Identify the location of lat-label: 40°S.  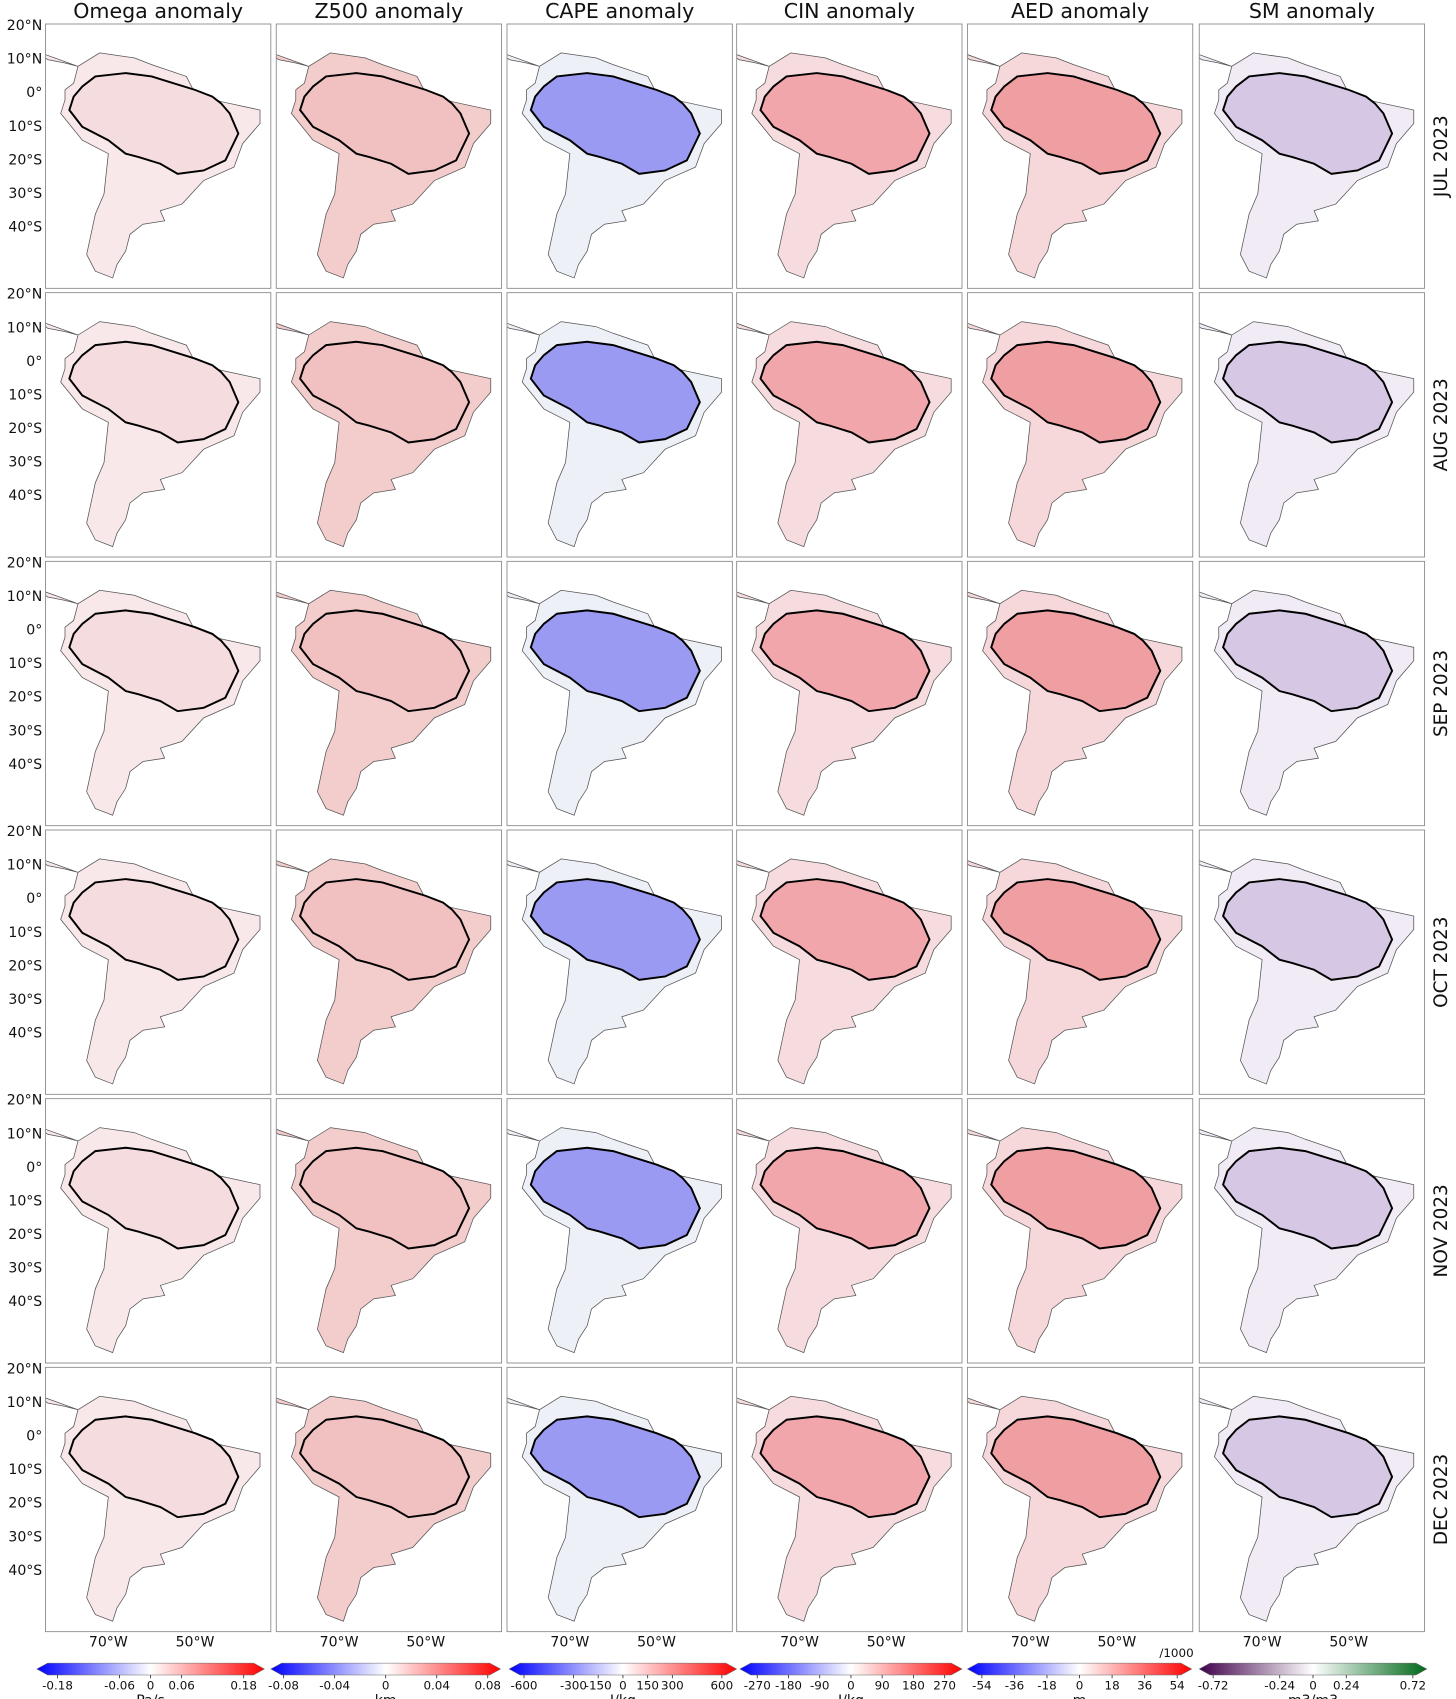
(25, 228).